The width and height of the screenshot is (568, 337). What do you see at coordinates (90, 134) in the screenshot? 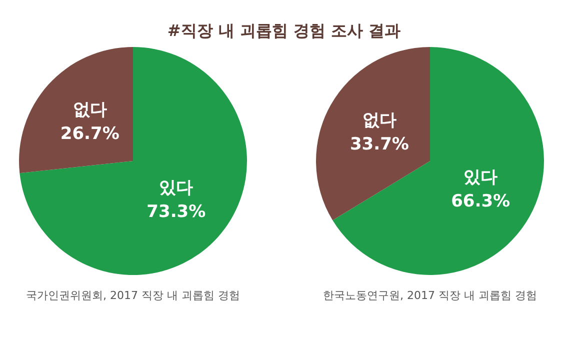
I see `data-label: 26.7%` at bounding box center [90, 134].